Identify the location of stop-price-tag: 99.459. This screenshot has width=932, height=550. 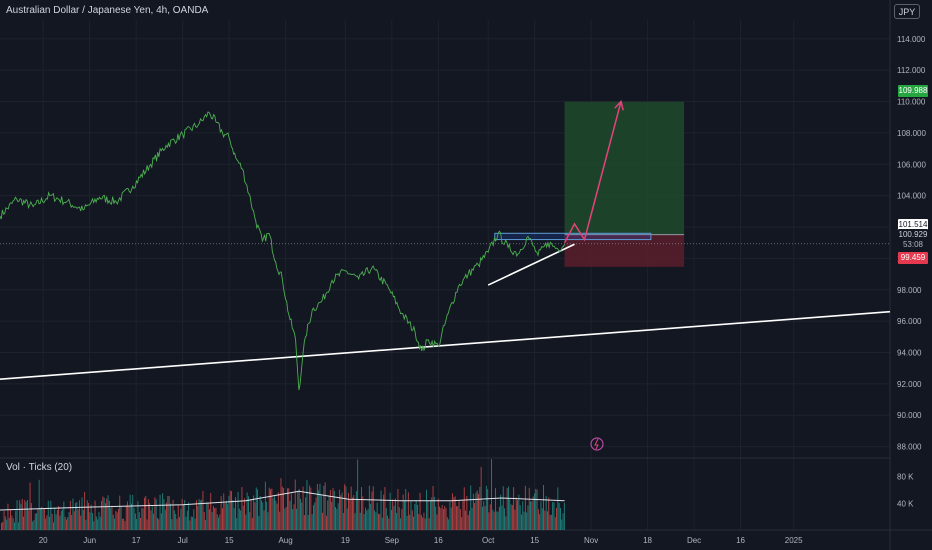
(913, 258).